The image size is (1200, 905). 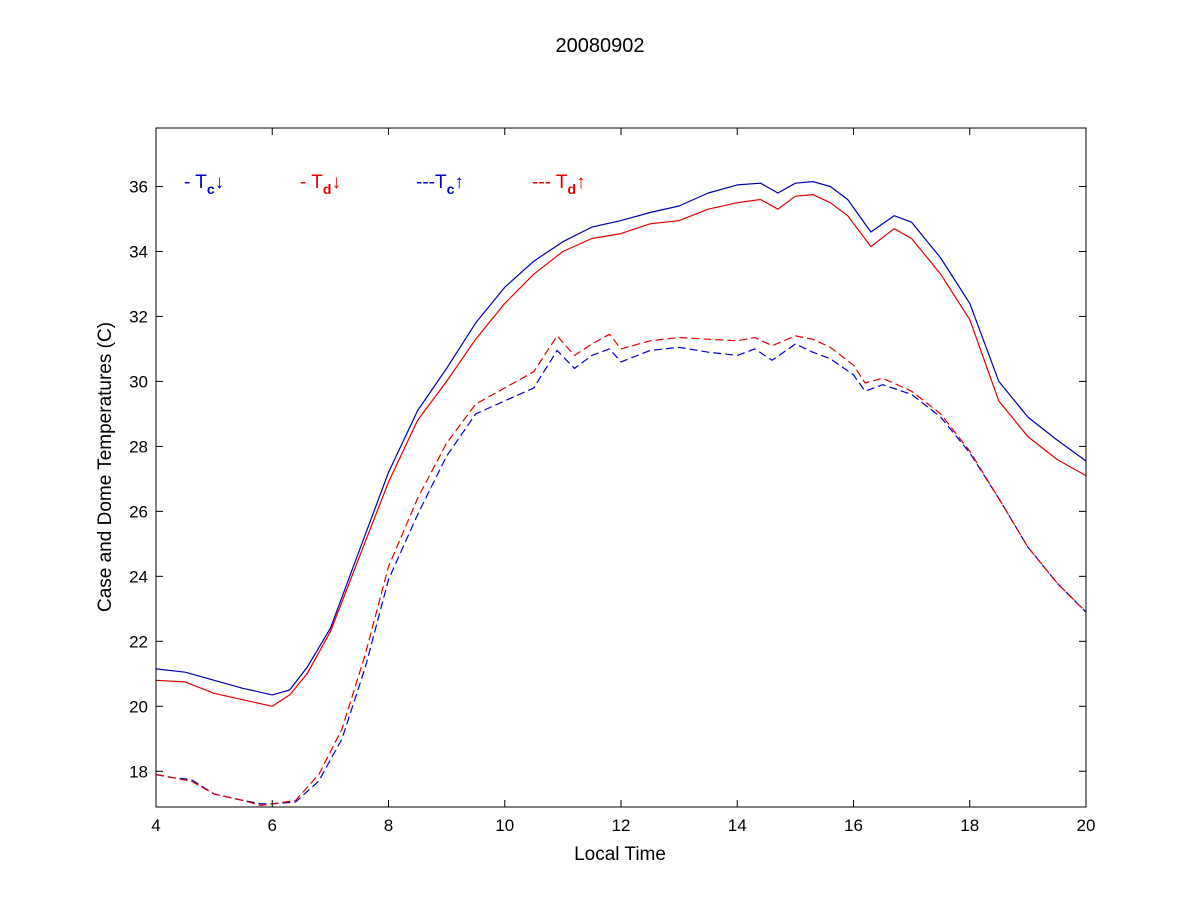 I want to click on y-tick-label: 24, so click(x=138, y=576).